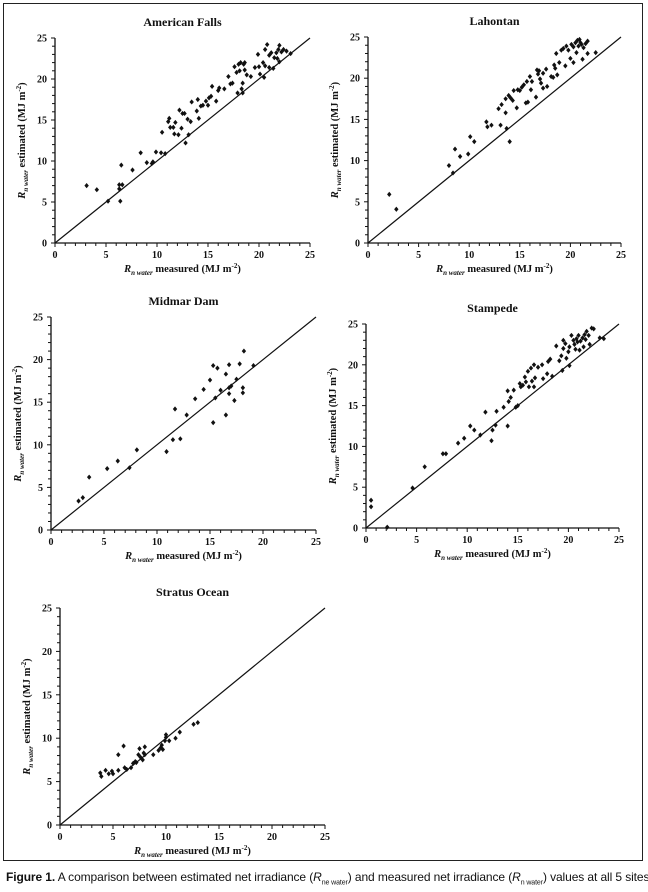  What do you see at coordinates (183, 301) in the screenshot?
I see `chart-title: Midmar Dam` at bounding box center [183, 301].